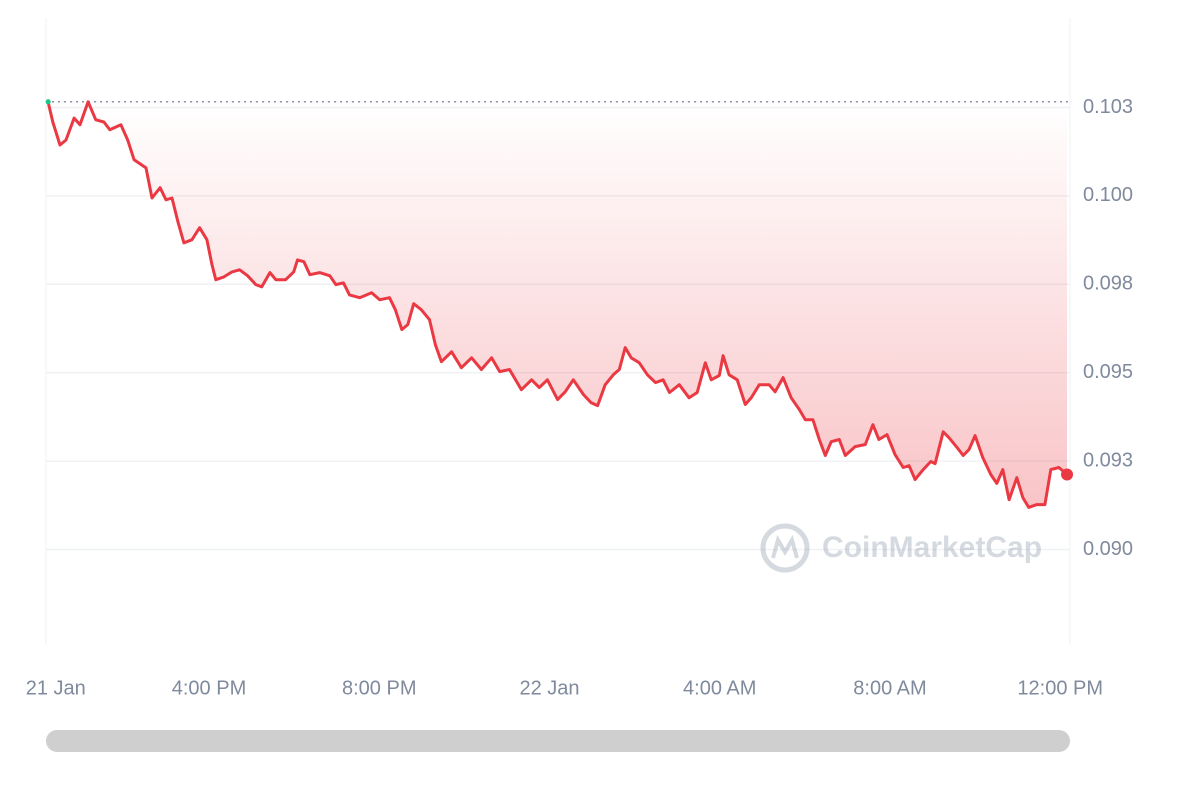 The image size is (1200, 800). What do you see at coordinates (1067, 474) in the screenshot?
I see `last-point` at bounding box center [1067, 474].